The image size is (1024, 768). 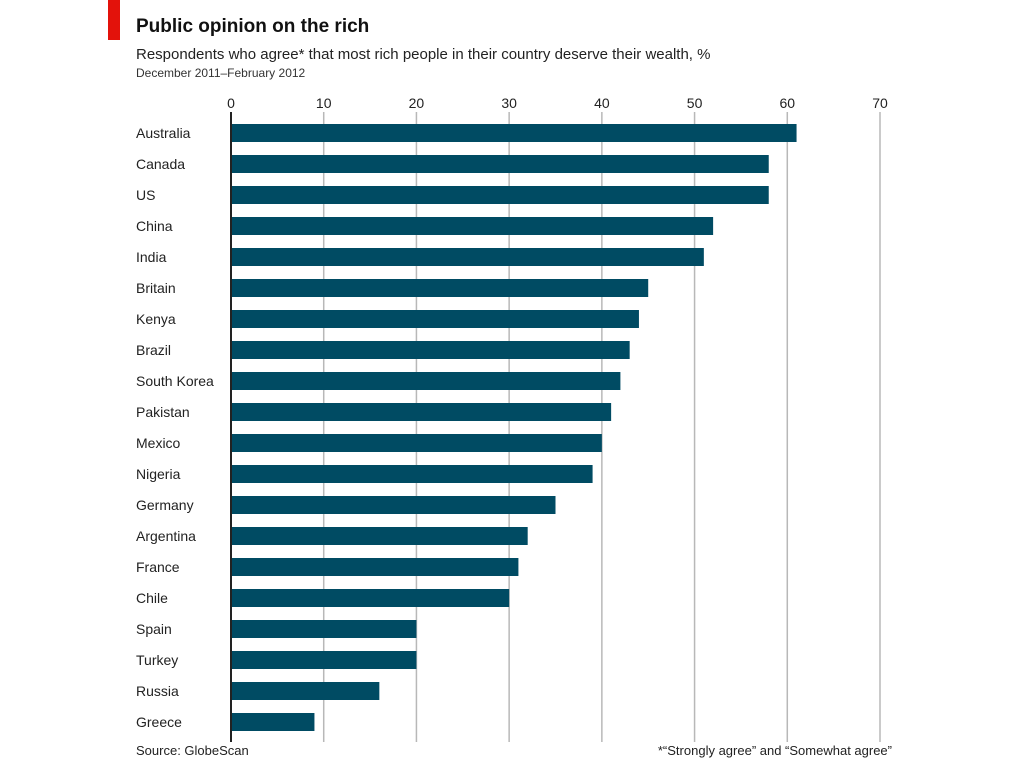 I want to click on chart-date-range: December 2011–February 2012, so click(x=221, y=73).